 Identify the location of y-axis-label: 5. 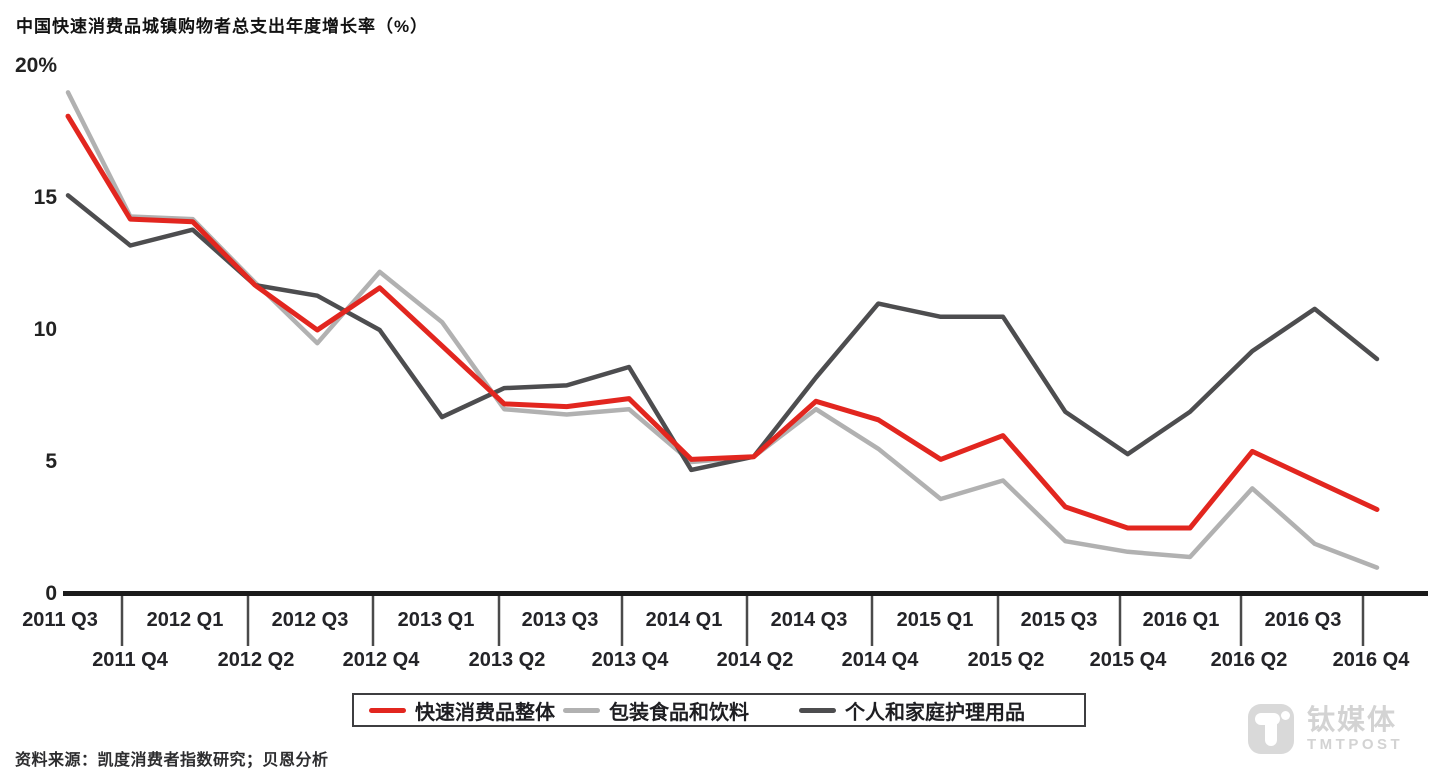
(51, 461).